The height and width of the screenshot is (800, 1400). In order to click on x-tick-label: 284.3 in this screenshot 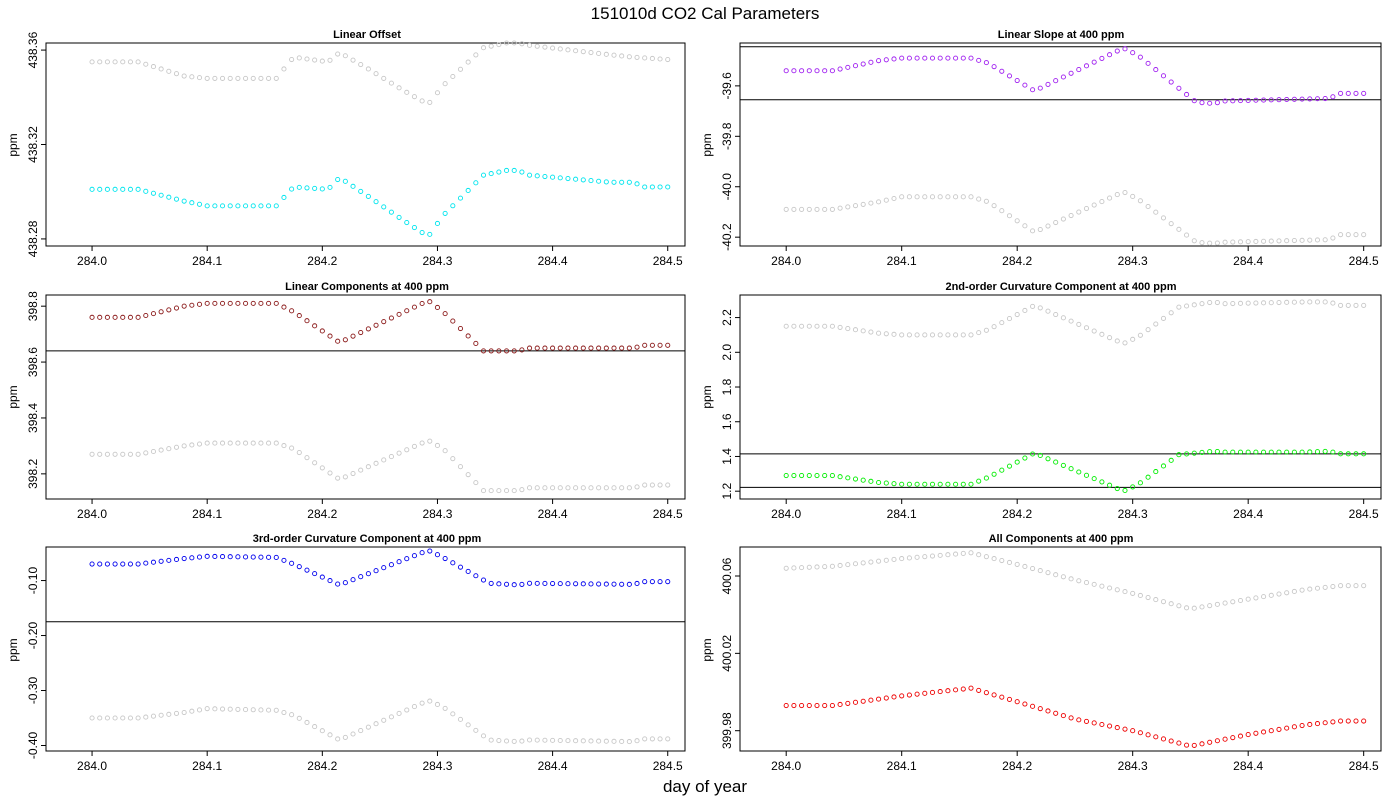, I will do `click(1133, 766)`.